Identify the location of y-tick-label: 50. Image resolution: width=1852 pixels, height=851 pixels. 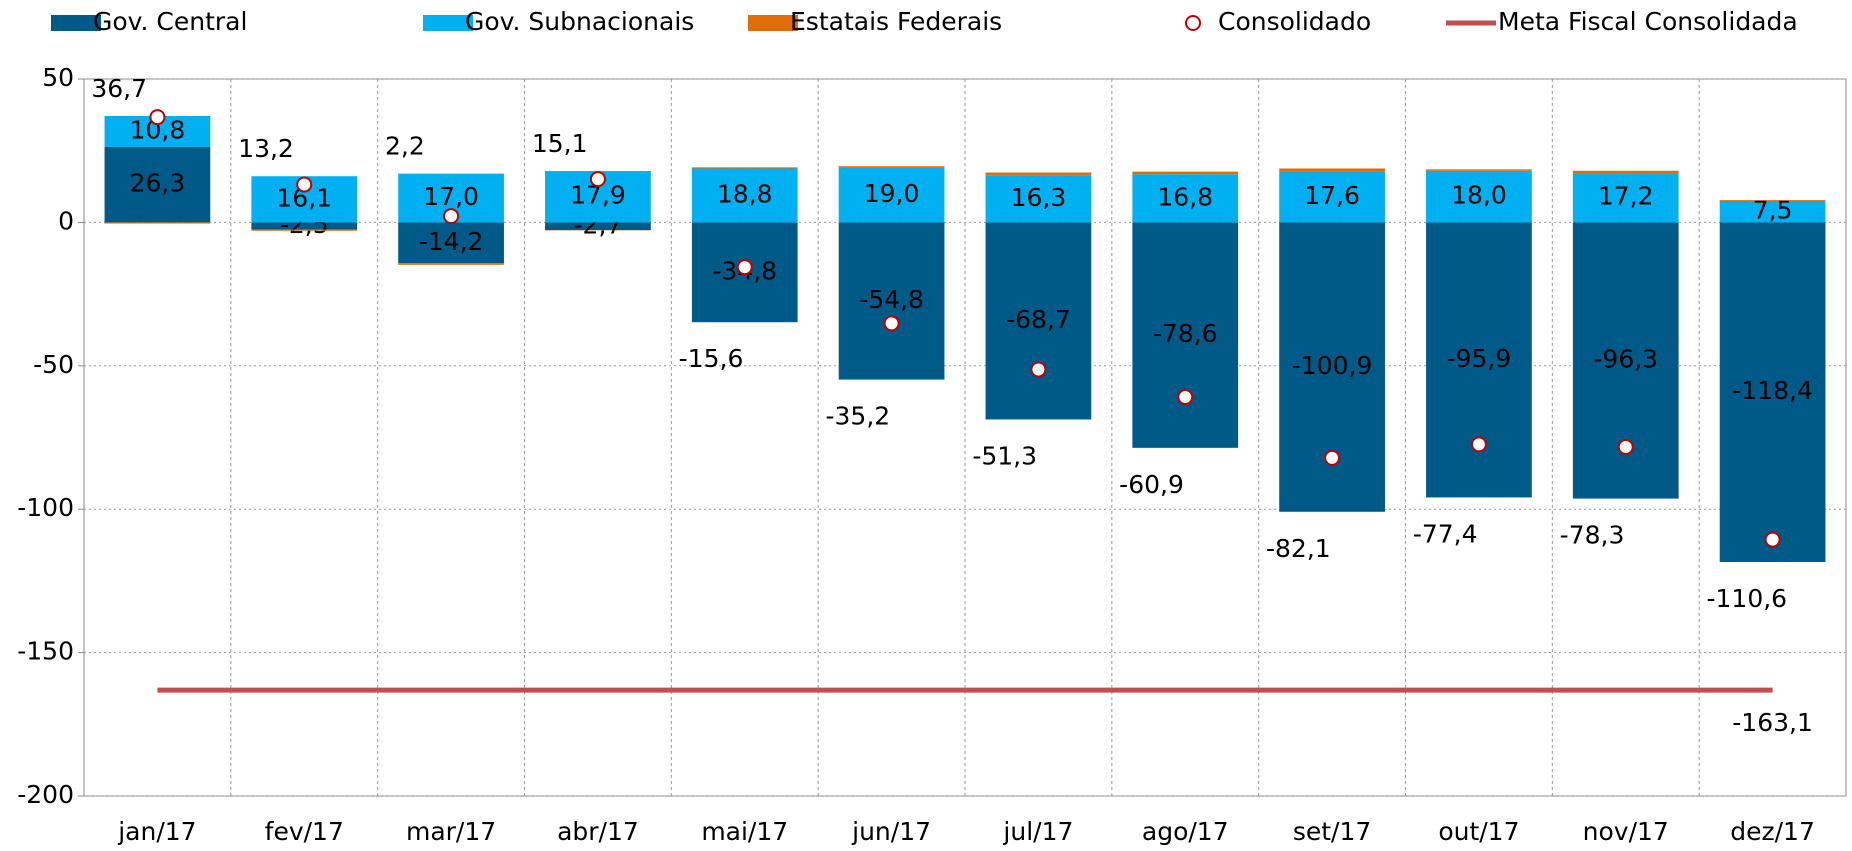
(58, 77).